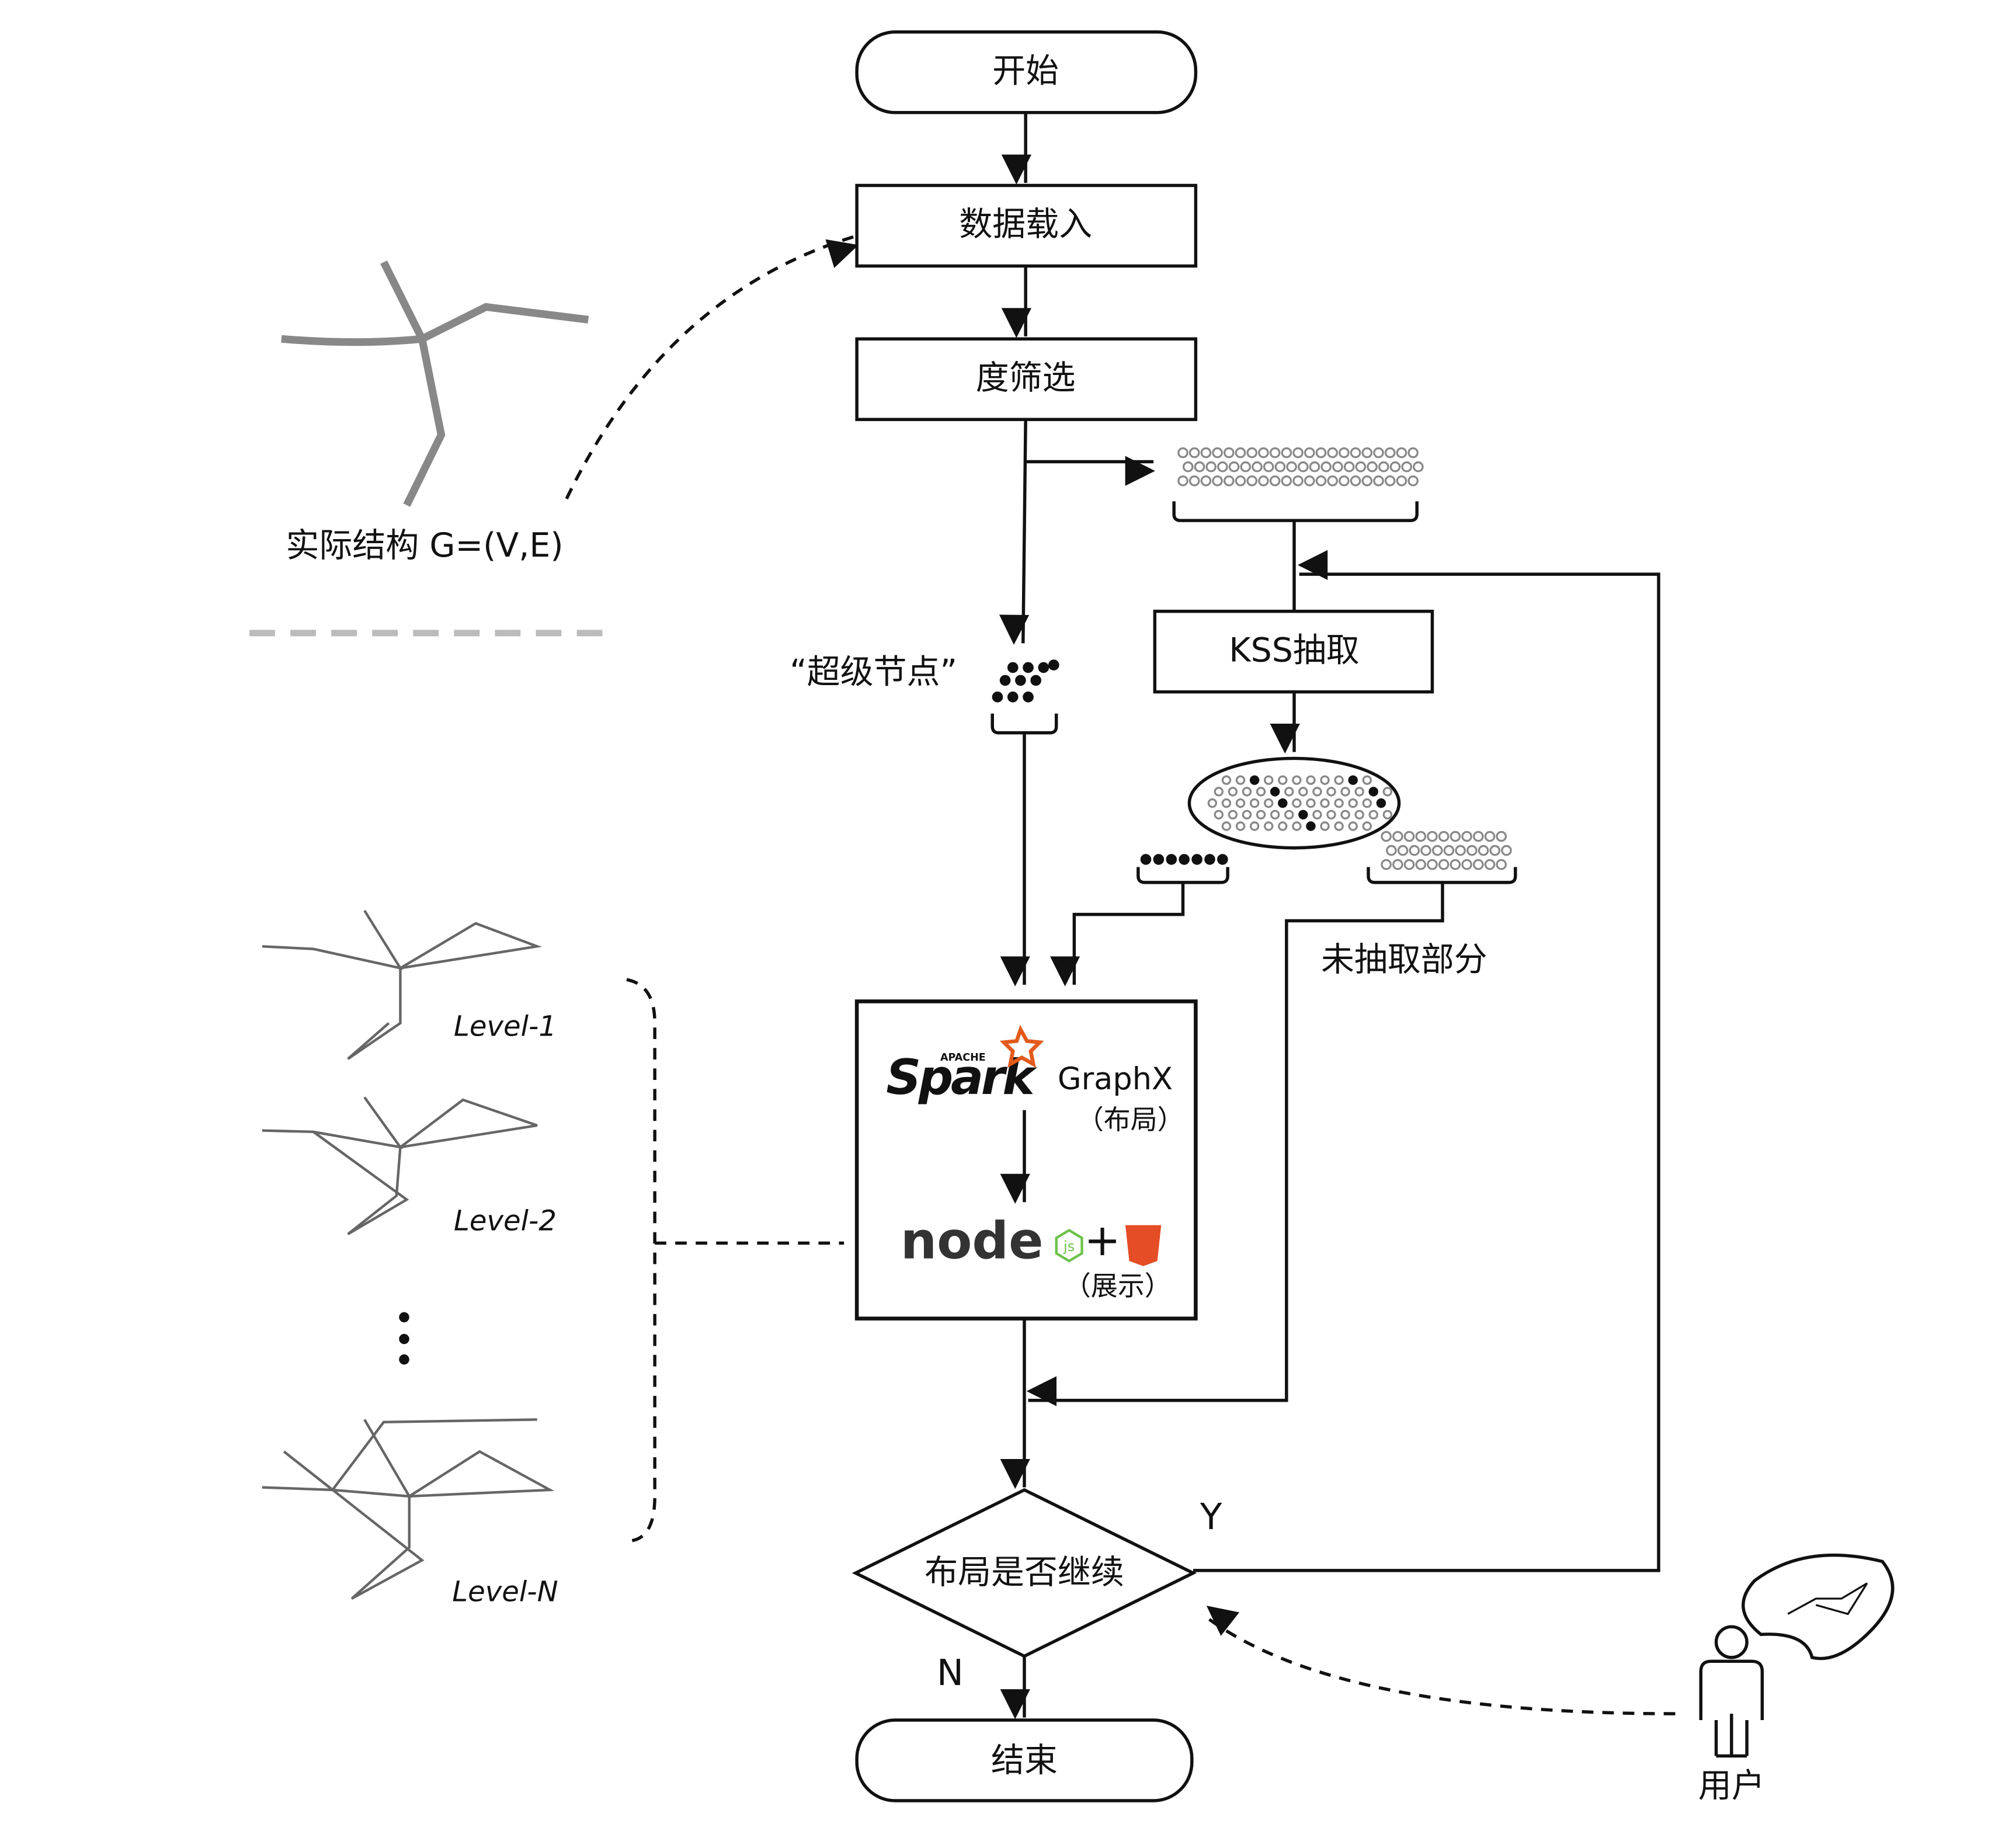  Describe the element at coordinates (1025, 70) in the screenshot. I see `start-label: 开始` at that location.